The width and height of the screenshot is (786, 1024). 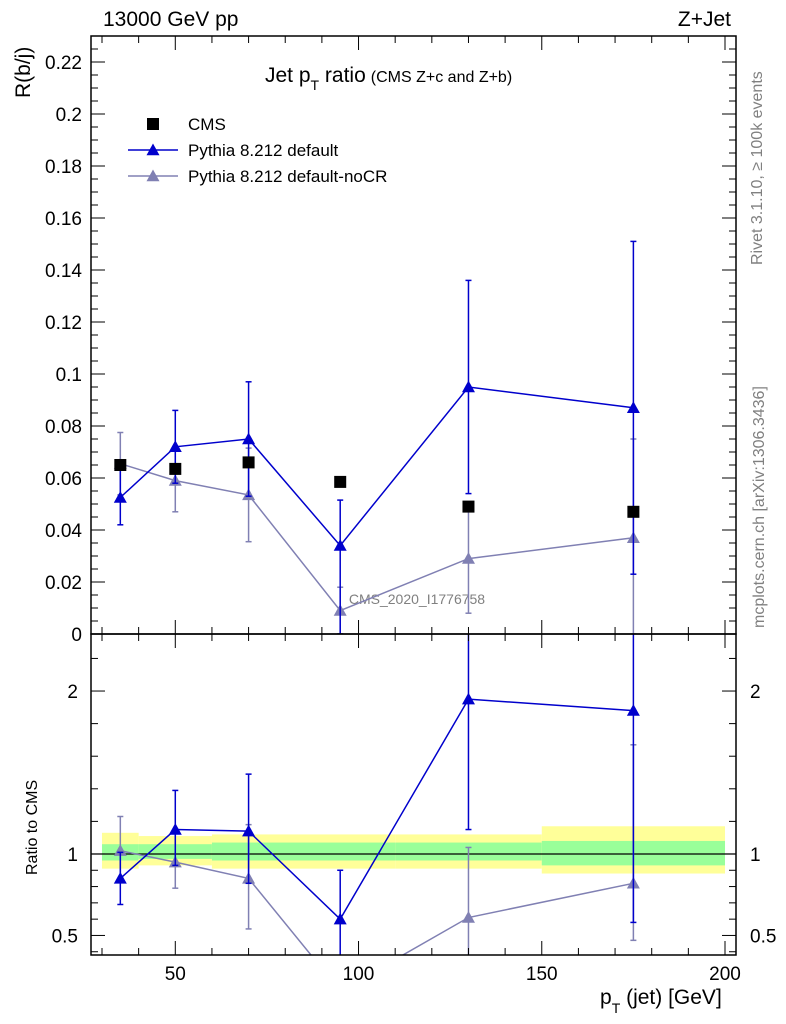 I want to click on top-y-tick-label: 0.18, so click(x=63, y=167).